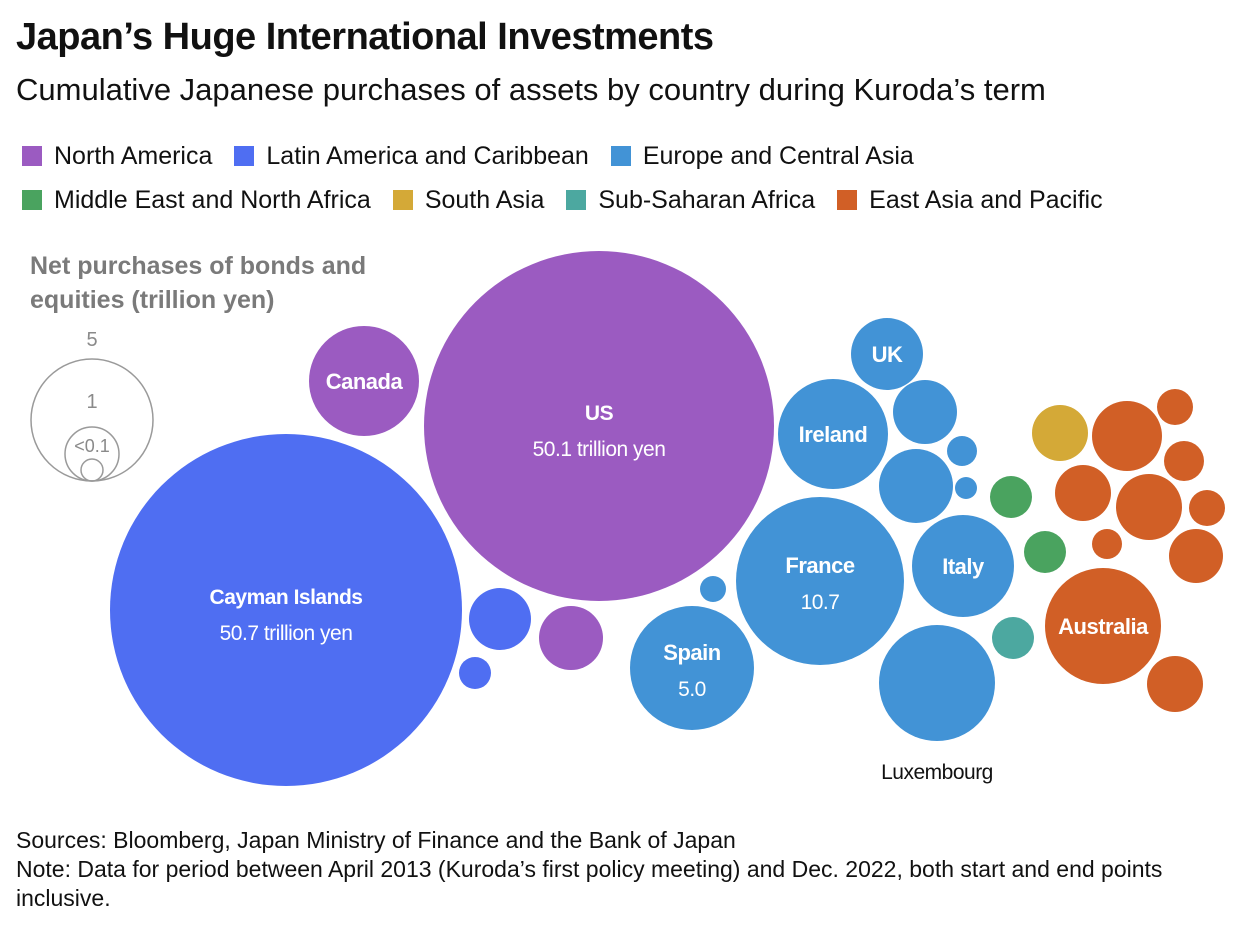  I want to click on size-key-circle-tiny, so click(92, 470).